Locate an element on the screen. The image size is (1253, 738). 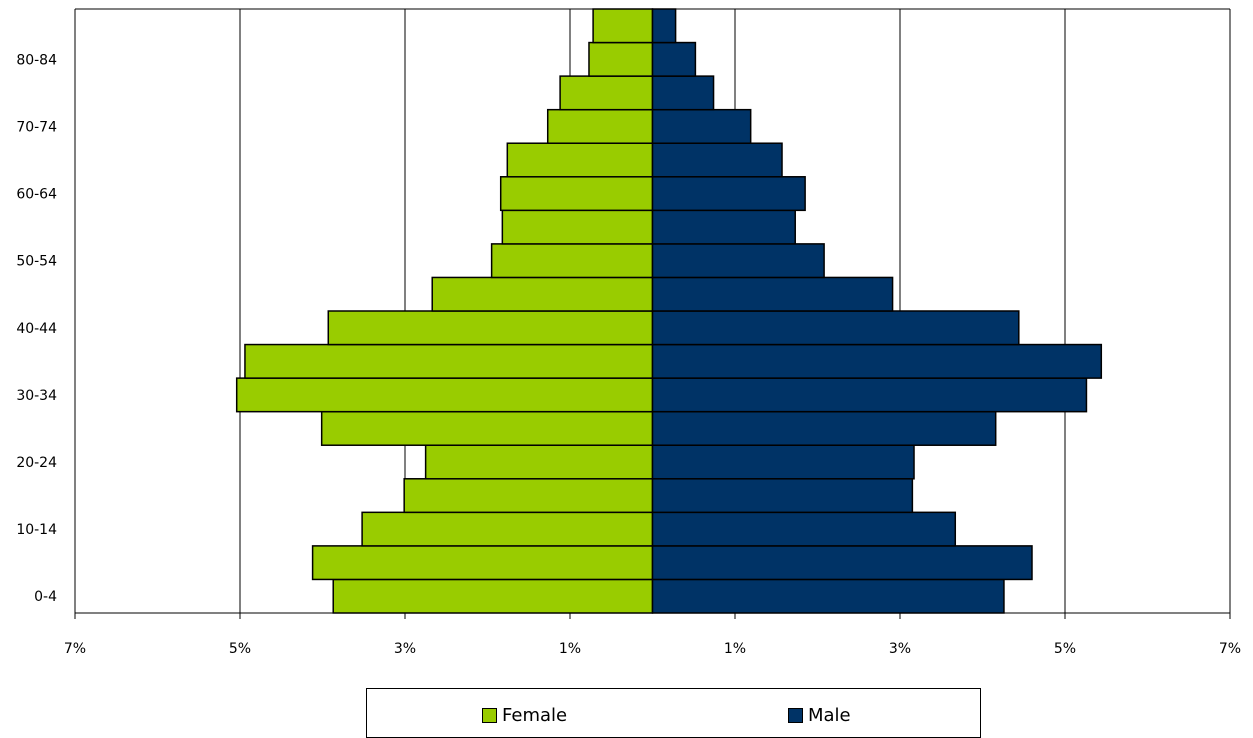
x-axis-tick-labels: 7% 5% 3% 1% 1% 3% 5% 7% is located at coordinates (652, 649).